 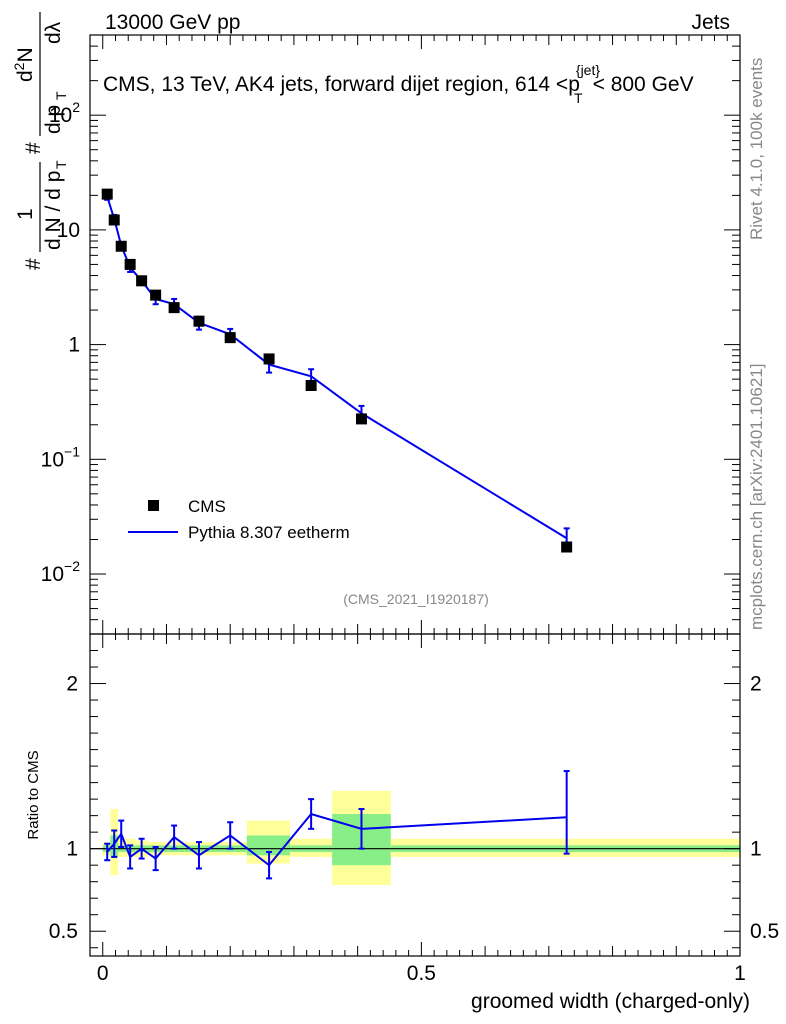 What do you see at coordinates (153, 505) in the screenshot?
I see `legend-marker-cms` at bounding box center [153, 505].